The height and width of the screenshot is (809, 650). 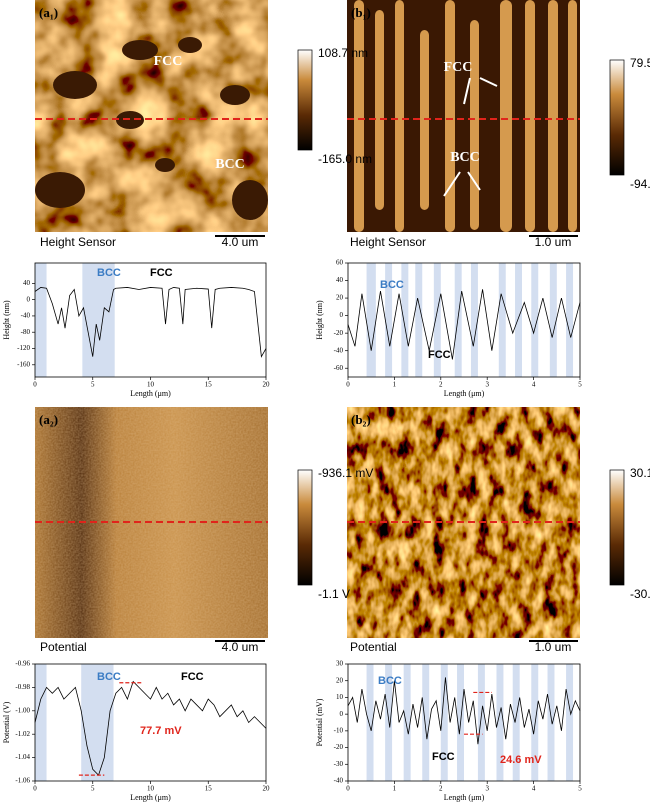 What do you see at coordinates (339, 764) in the screenshot?
I see `y-tick-label: -30` at bounding box center [339, 764].